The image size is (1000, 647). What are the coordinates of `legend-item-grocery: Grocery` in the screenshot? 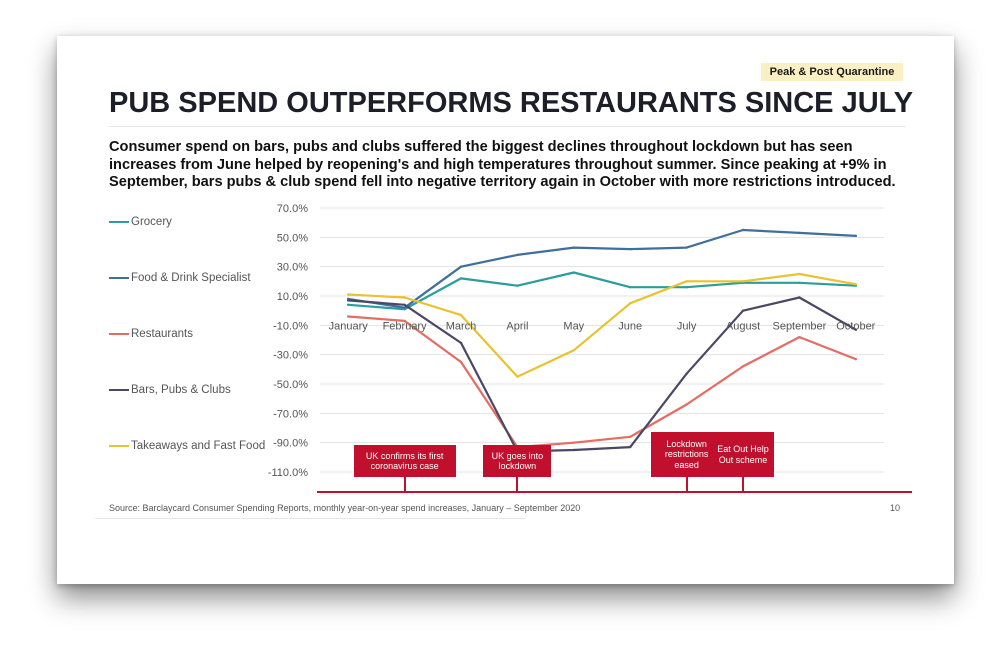 It's located at (140, 222).